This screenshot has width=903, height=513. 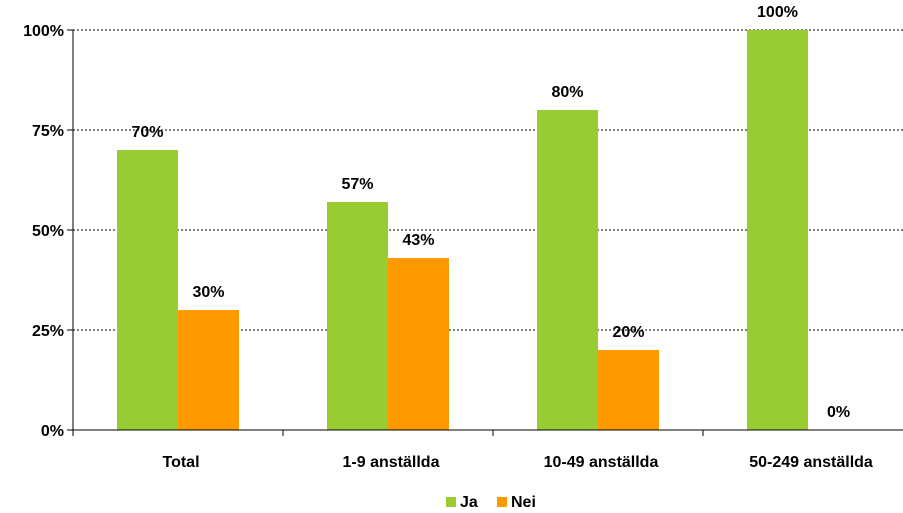 I want to click on data-label-ja-1: 57%, so click(x=357, y=184).